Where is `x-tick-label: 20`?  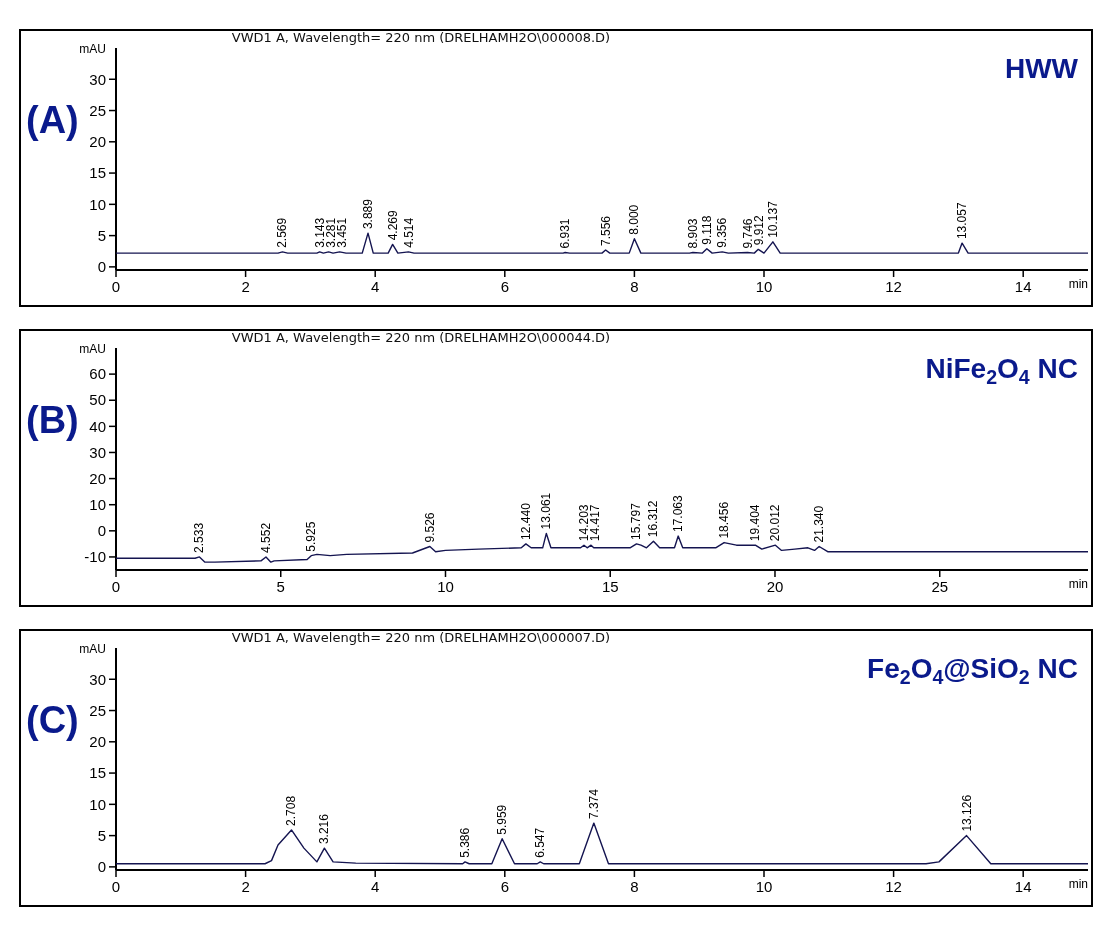 x-tick-label: 20 is located at coordinates (775, 586).